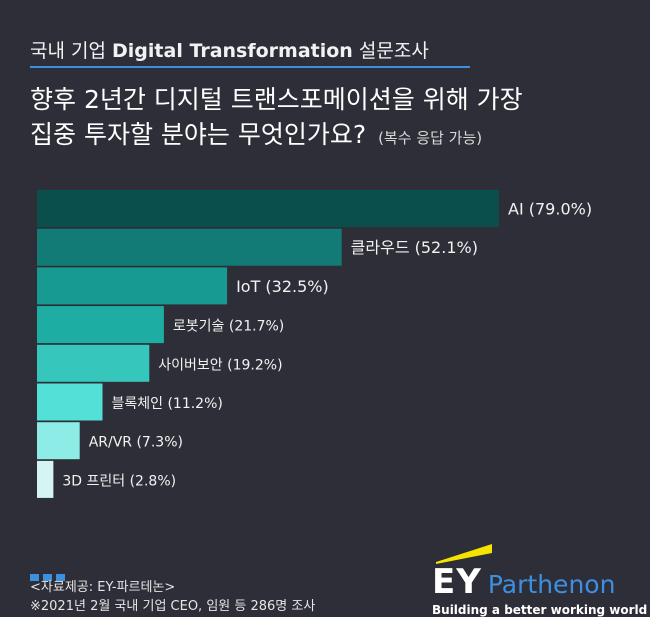 Image resolution: width=650 pixels, height=617 pixels. Describe the element at coordinates (119, 481) in the screenshot. I see `bar-label-7: 3D 프린터 (2.8%)` at that location.